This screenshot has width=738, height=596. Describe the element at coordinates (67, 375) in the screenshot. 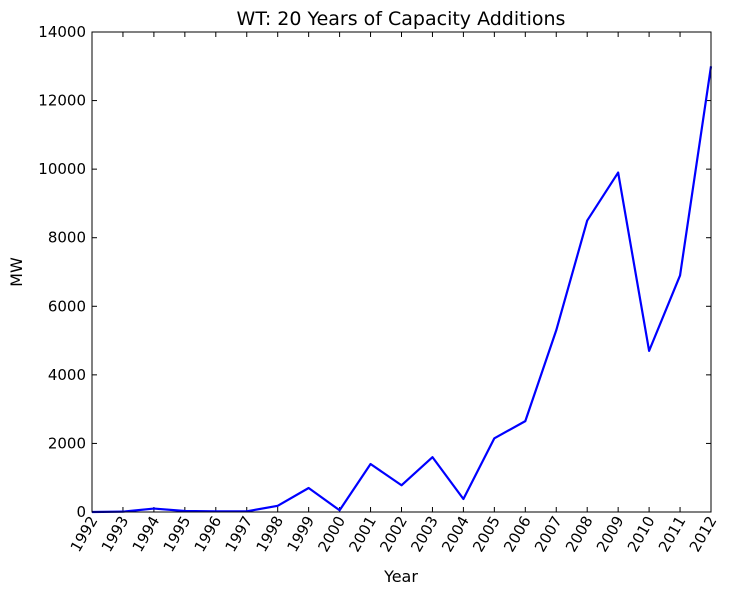

I see `y-tick-label: 4000` at that location.